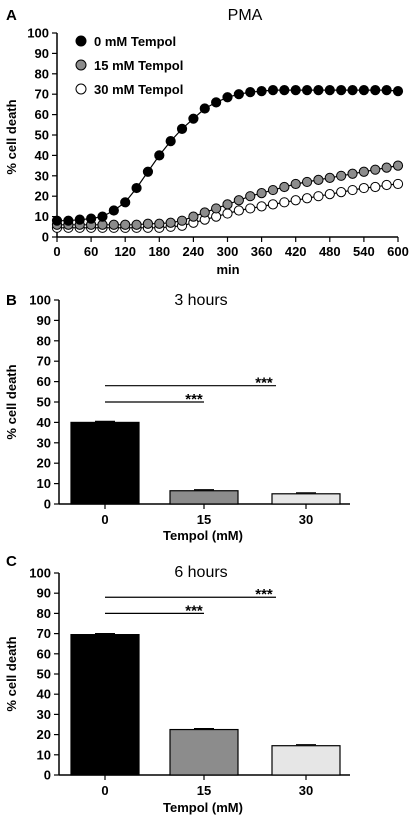  What do you see at coordinates (398, 251) in the screenshot?
I see `panel-a-x-tick-label: 600` at bounding box center [398, 251].